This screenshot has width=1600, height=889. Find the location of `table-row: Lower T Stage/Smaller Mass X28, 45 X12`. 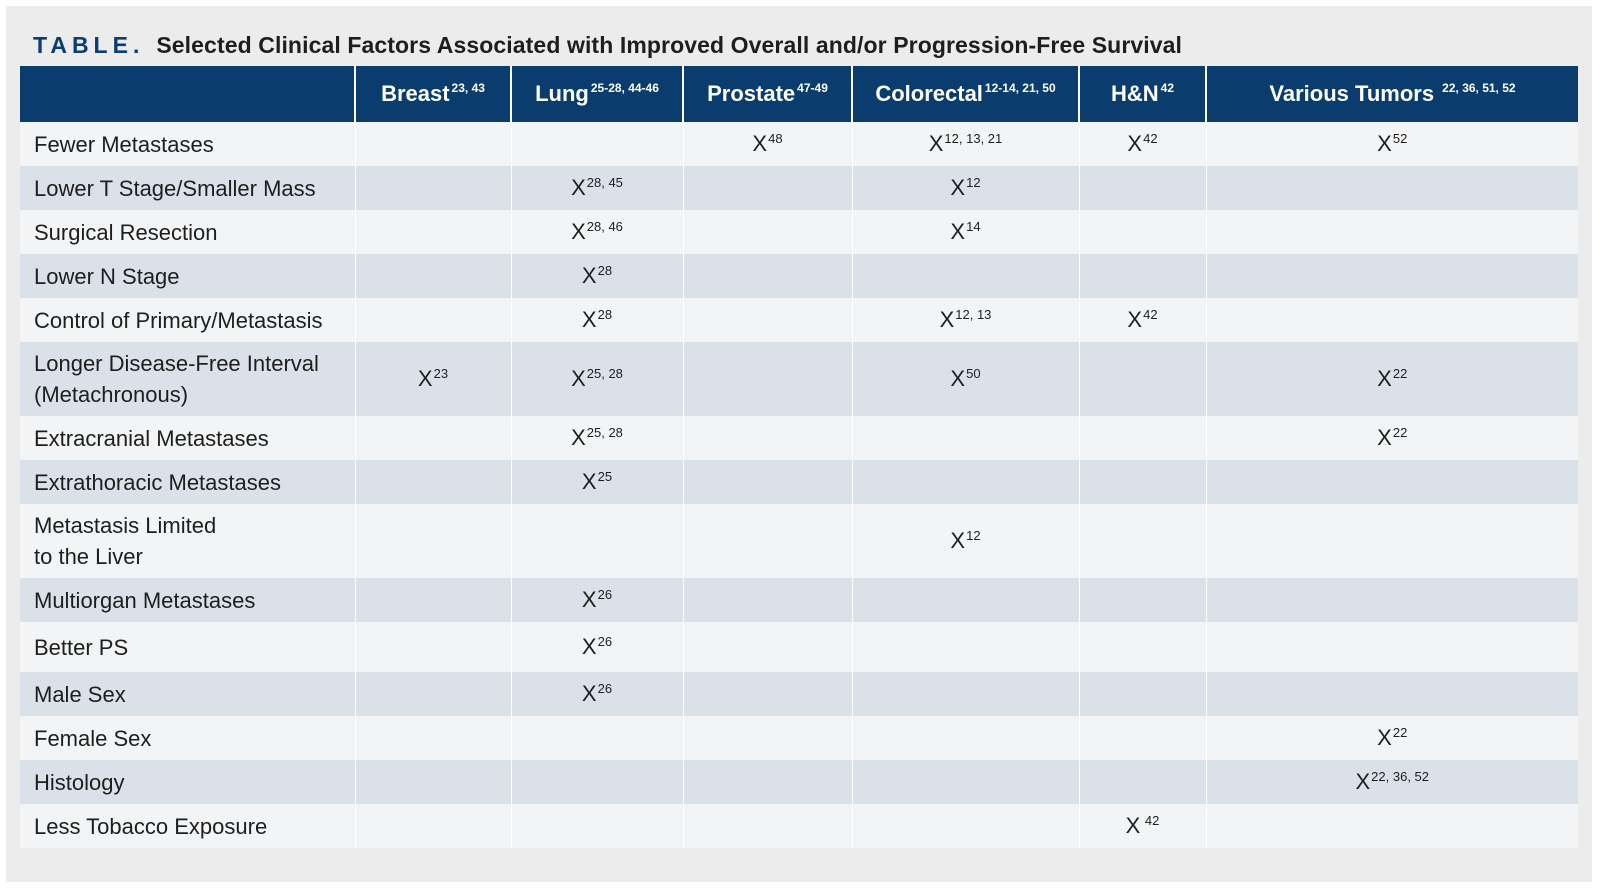

table-row: Lower T Stage/Smaller Mass X28, 45 X12 is located at coordinates (799, 188).